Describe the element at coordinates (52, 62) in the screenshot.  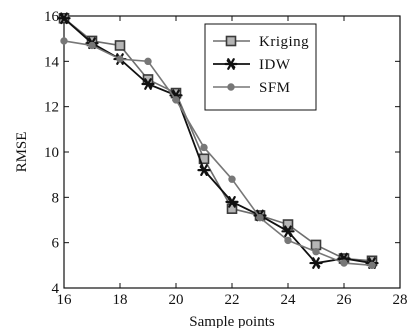
I see `y-tick-label: 14` at that location.